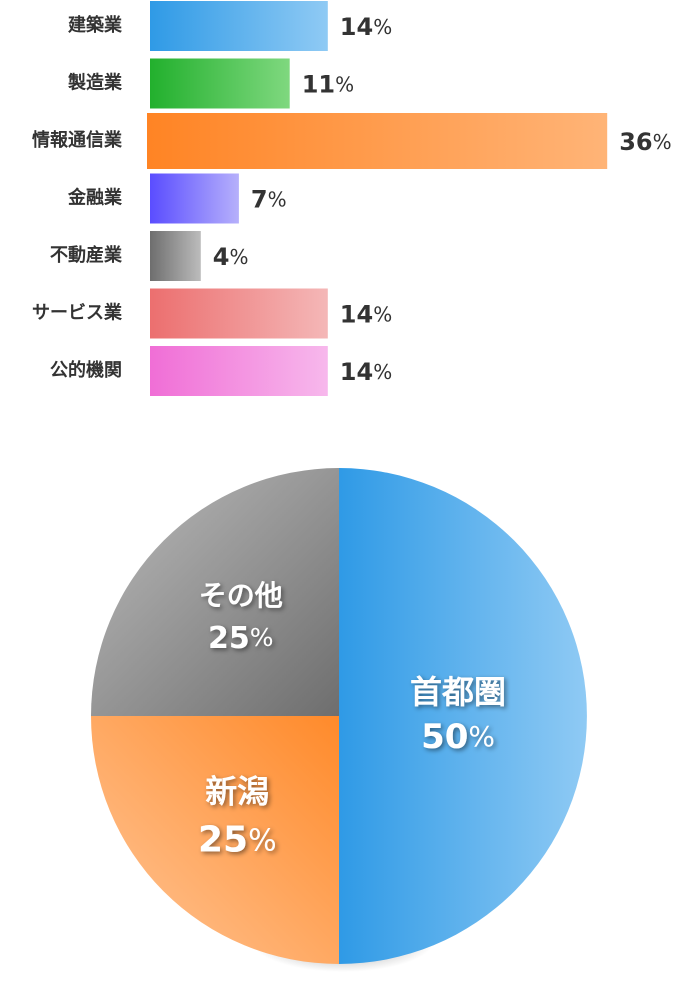 The image size is (680, 1007). Describe the element at coordinates (458, 737) in the screenshot. I see `pie-slice-value: 50%` at that location.